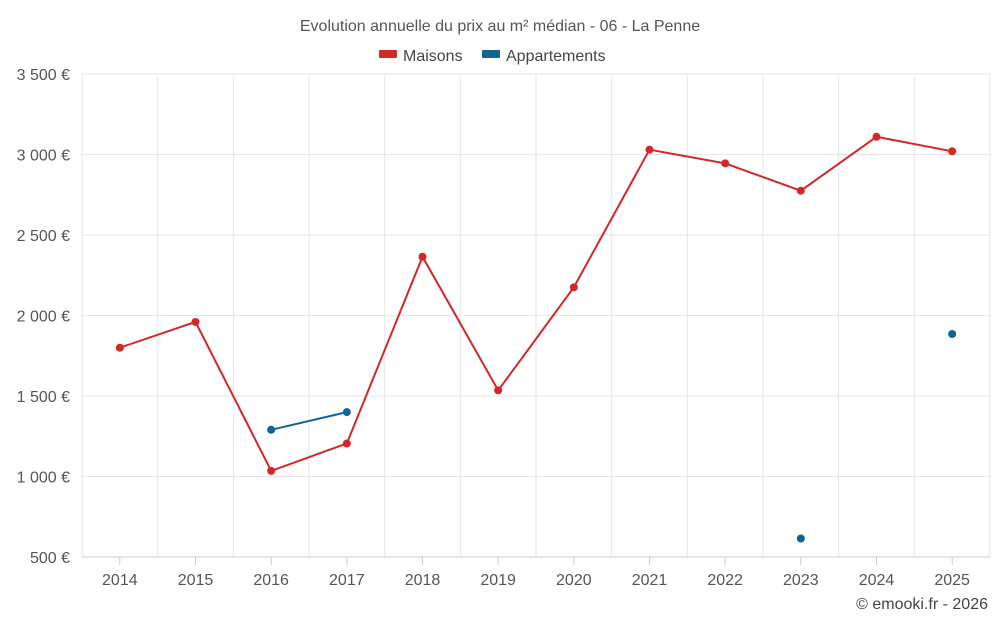  What do you see at coordinates (43, 478) in the screenshot?
I see `y-tick-label: 1 000 €` at bounding box center [43, 478].